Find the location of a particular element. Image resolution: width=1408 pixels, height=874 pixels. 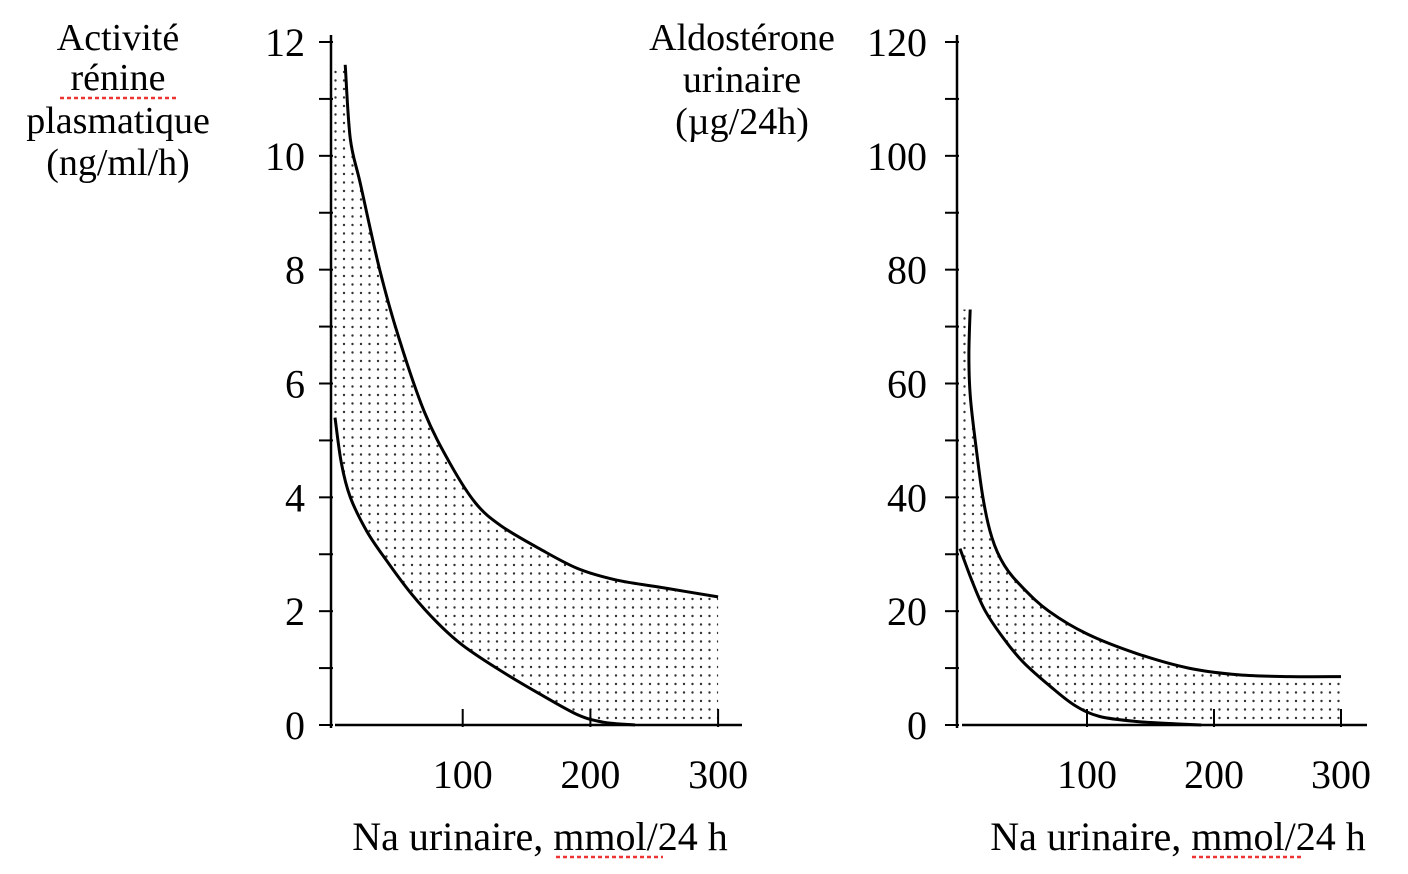

renin-xtick-label: 200 is located at coordinates (590, 774).